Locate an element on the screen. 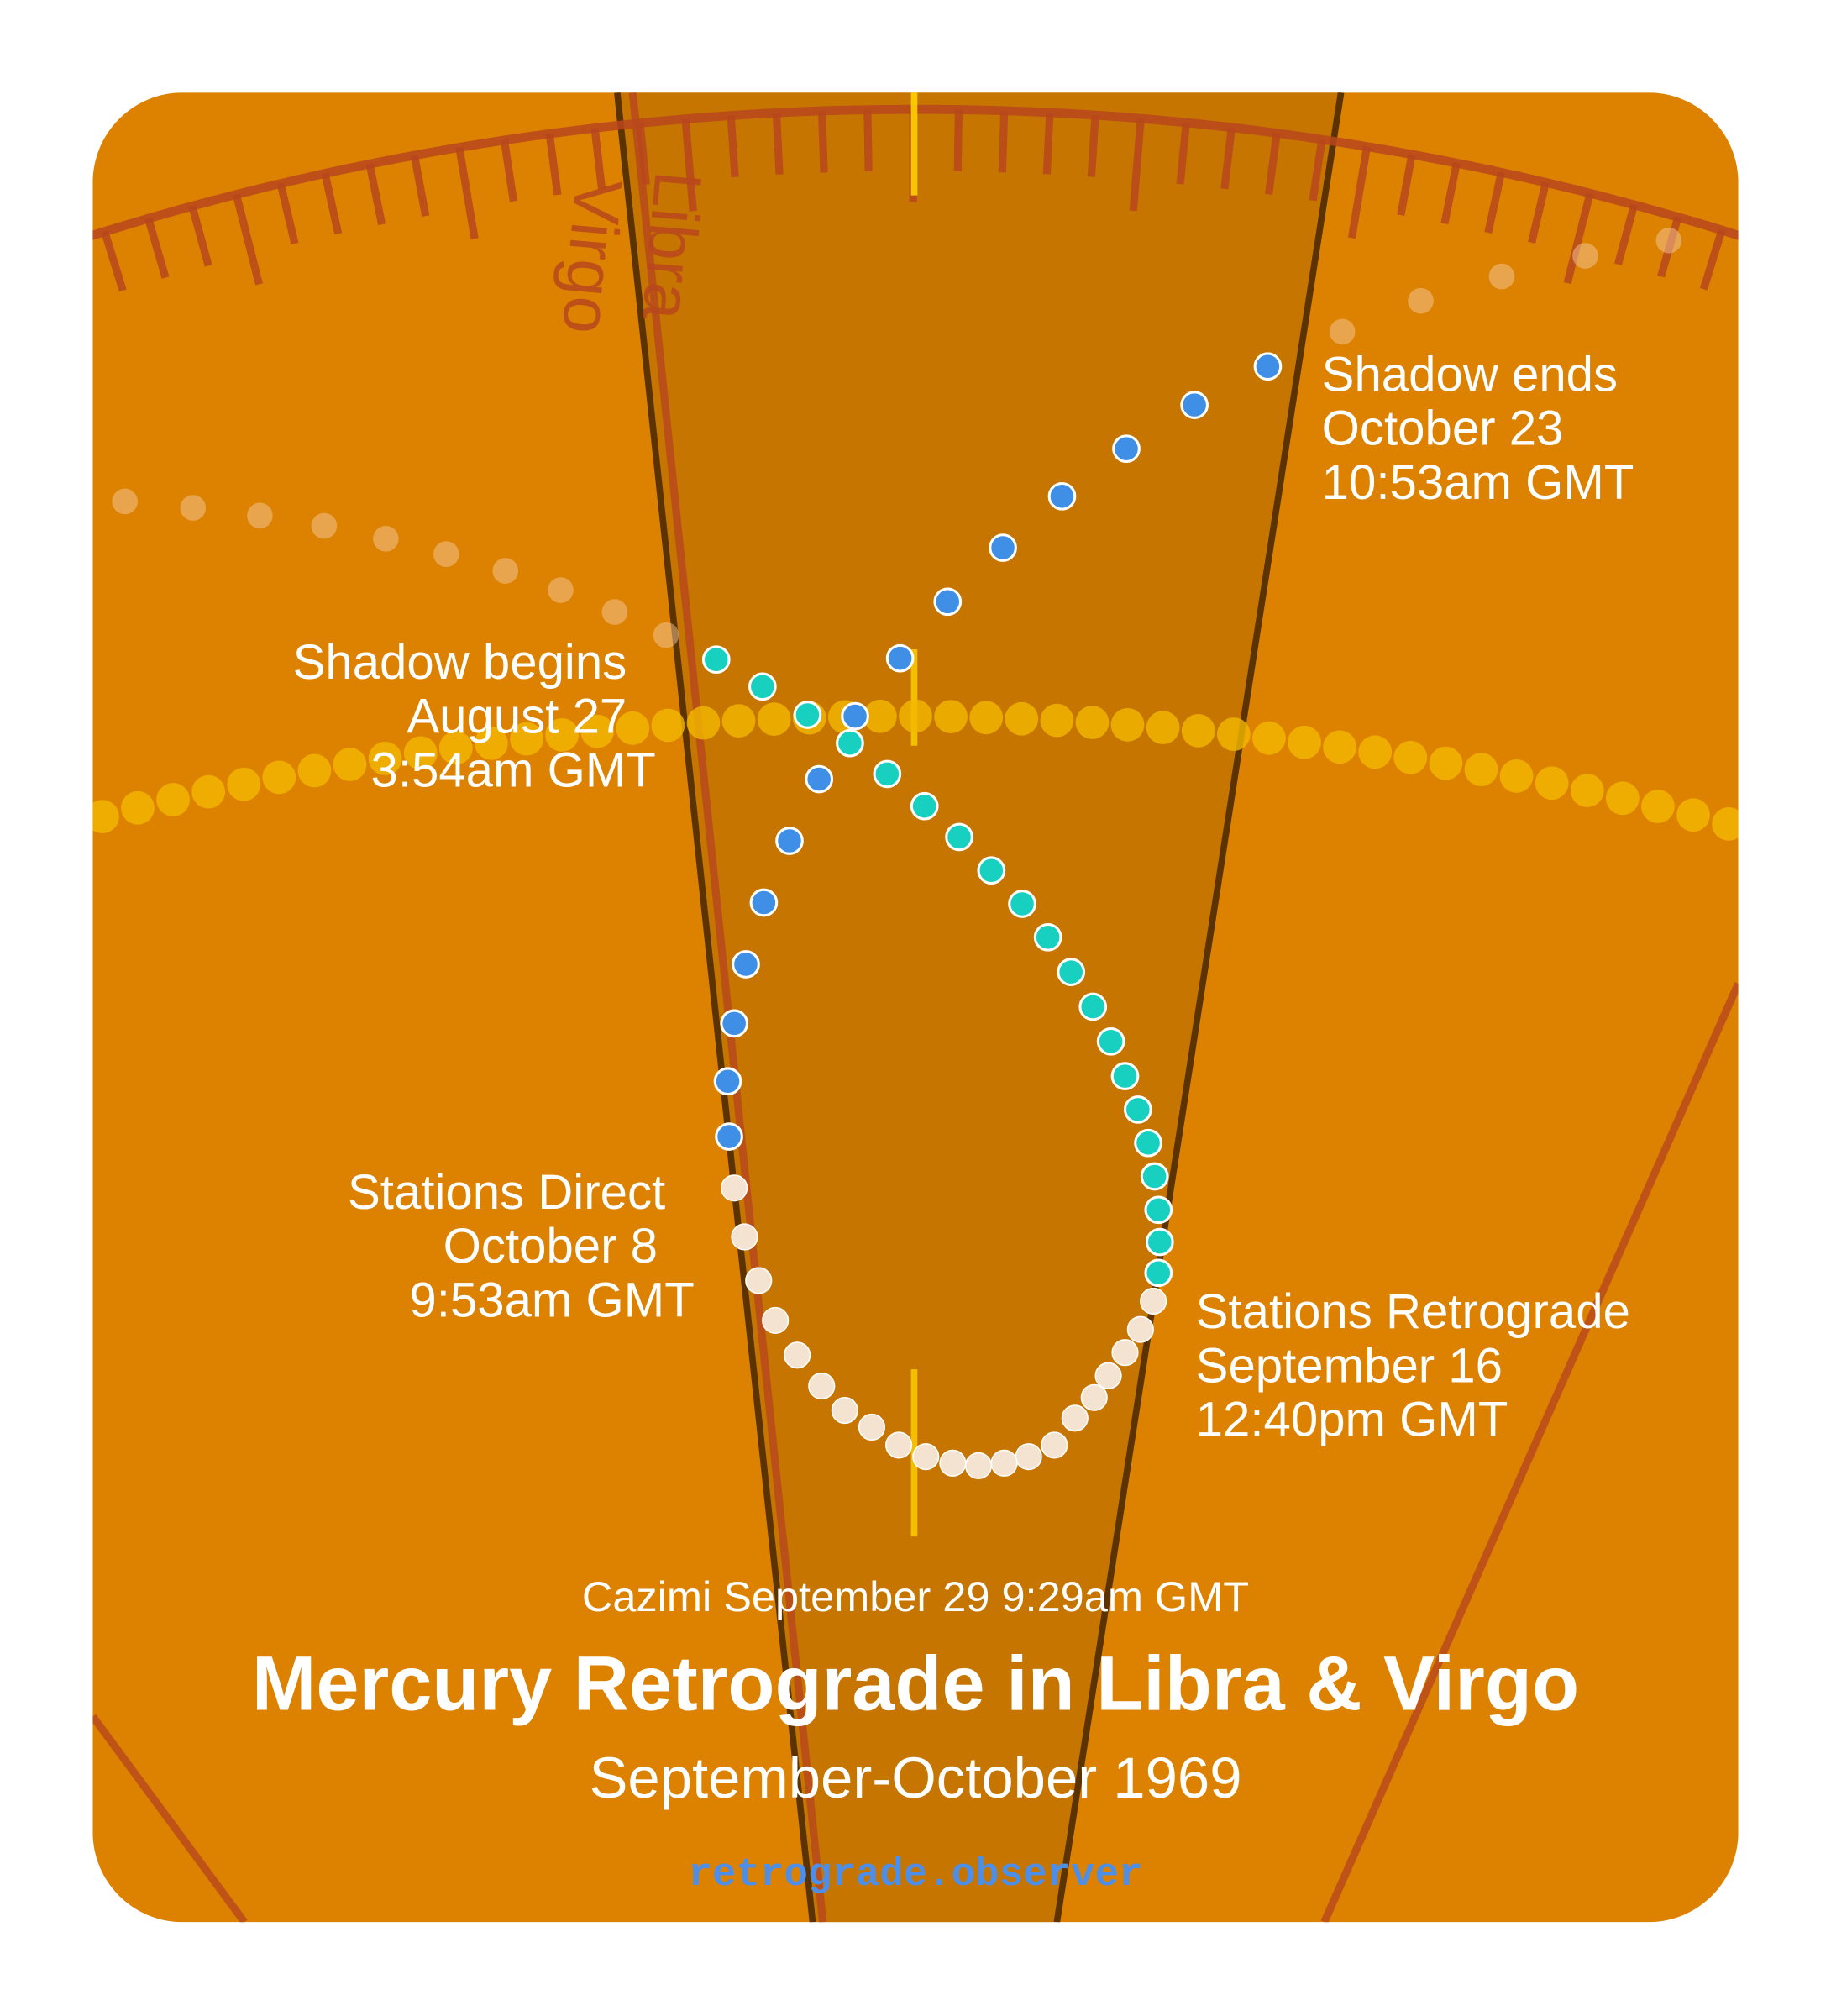  stations-direct-label: Stations Direct October 8 9:53am GMT is located at coordinates (521, 1246).